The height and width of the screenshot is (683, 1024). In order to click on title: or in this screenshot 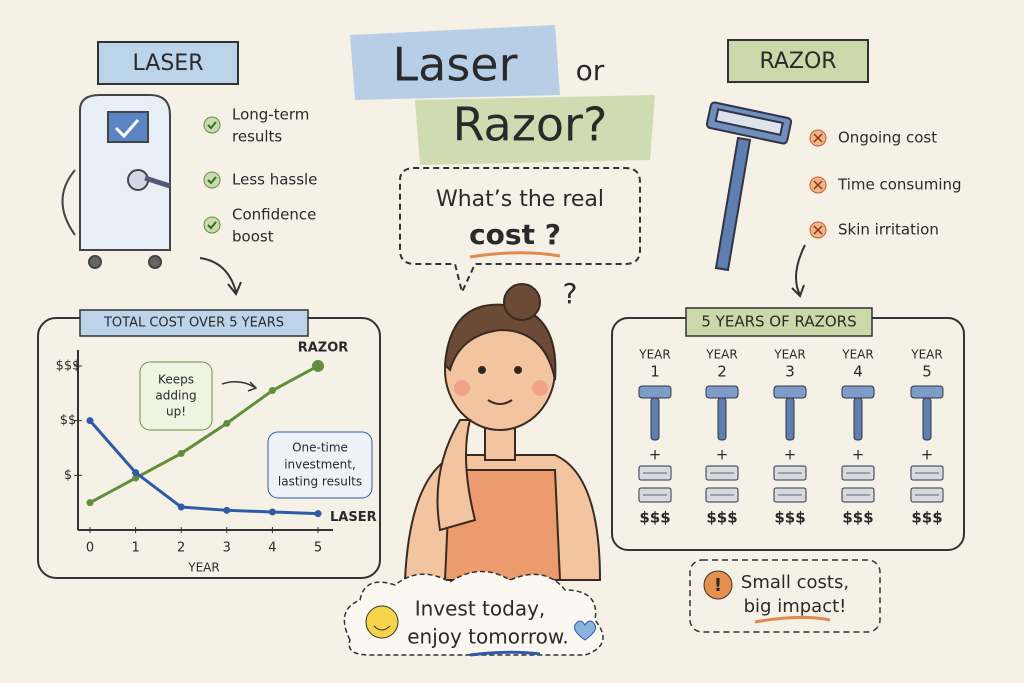, I will do `click(590, 70)`.